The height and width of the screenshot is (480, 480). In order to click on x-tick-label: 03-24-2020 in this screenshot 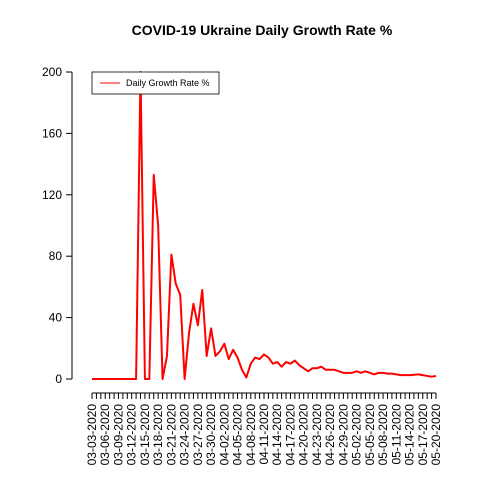, I will do `click(185, 435)`.